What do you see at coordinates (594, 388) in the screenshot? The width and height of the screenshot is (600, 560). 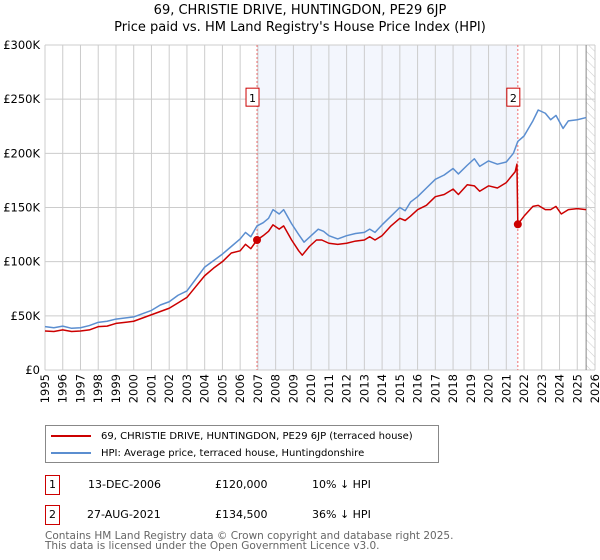 I see `x-tick-label: 2026` at bounding box center [594, 388].